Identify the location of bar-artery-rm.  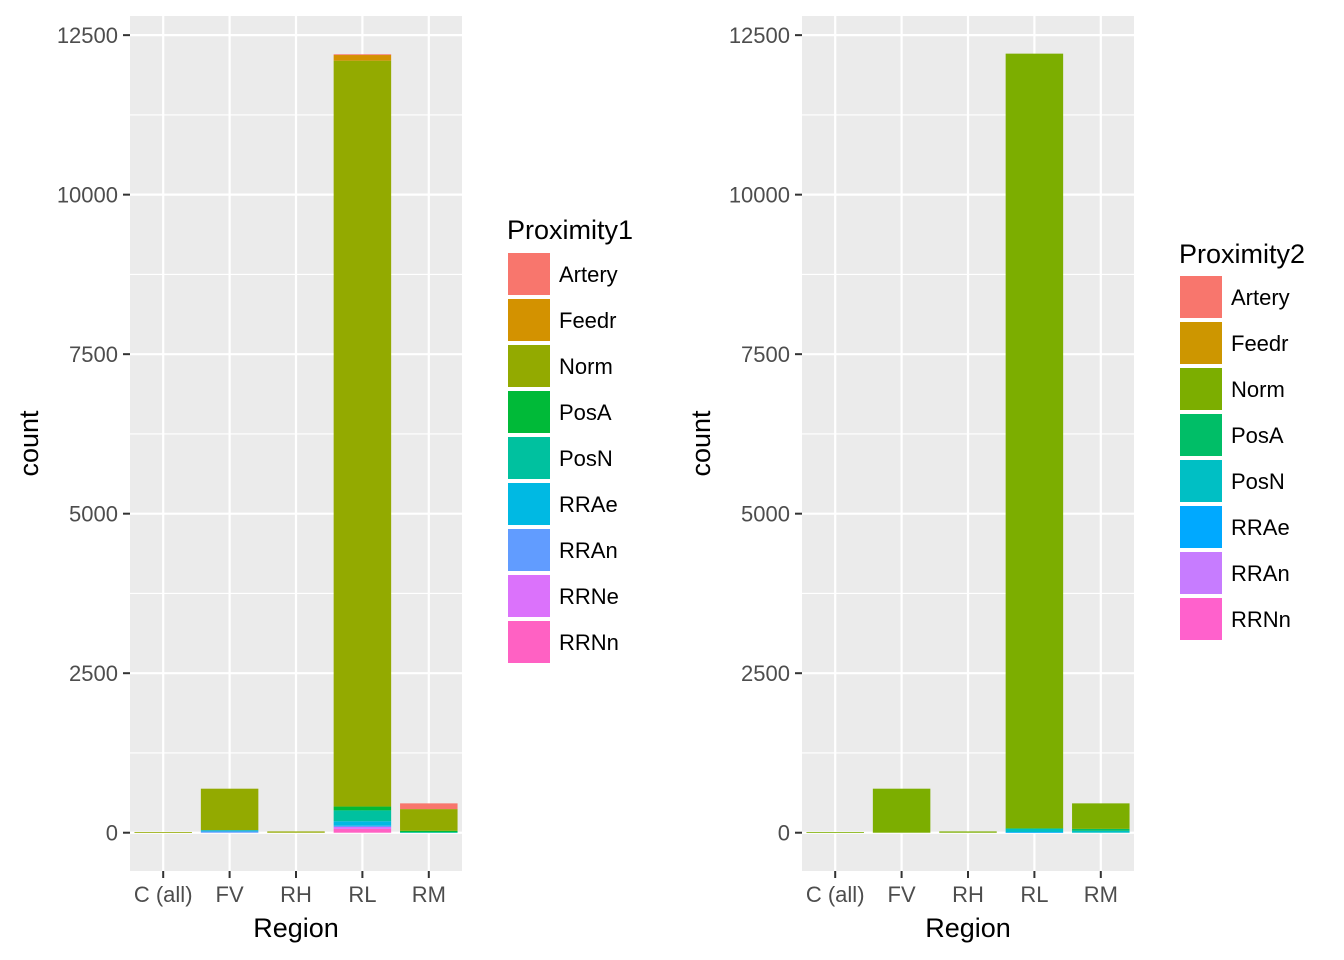
(429, 806).